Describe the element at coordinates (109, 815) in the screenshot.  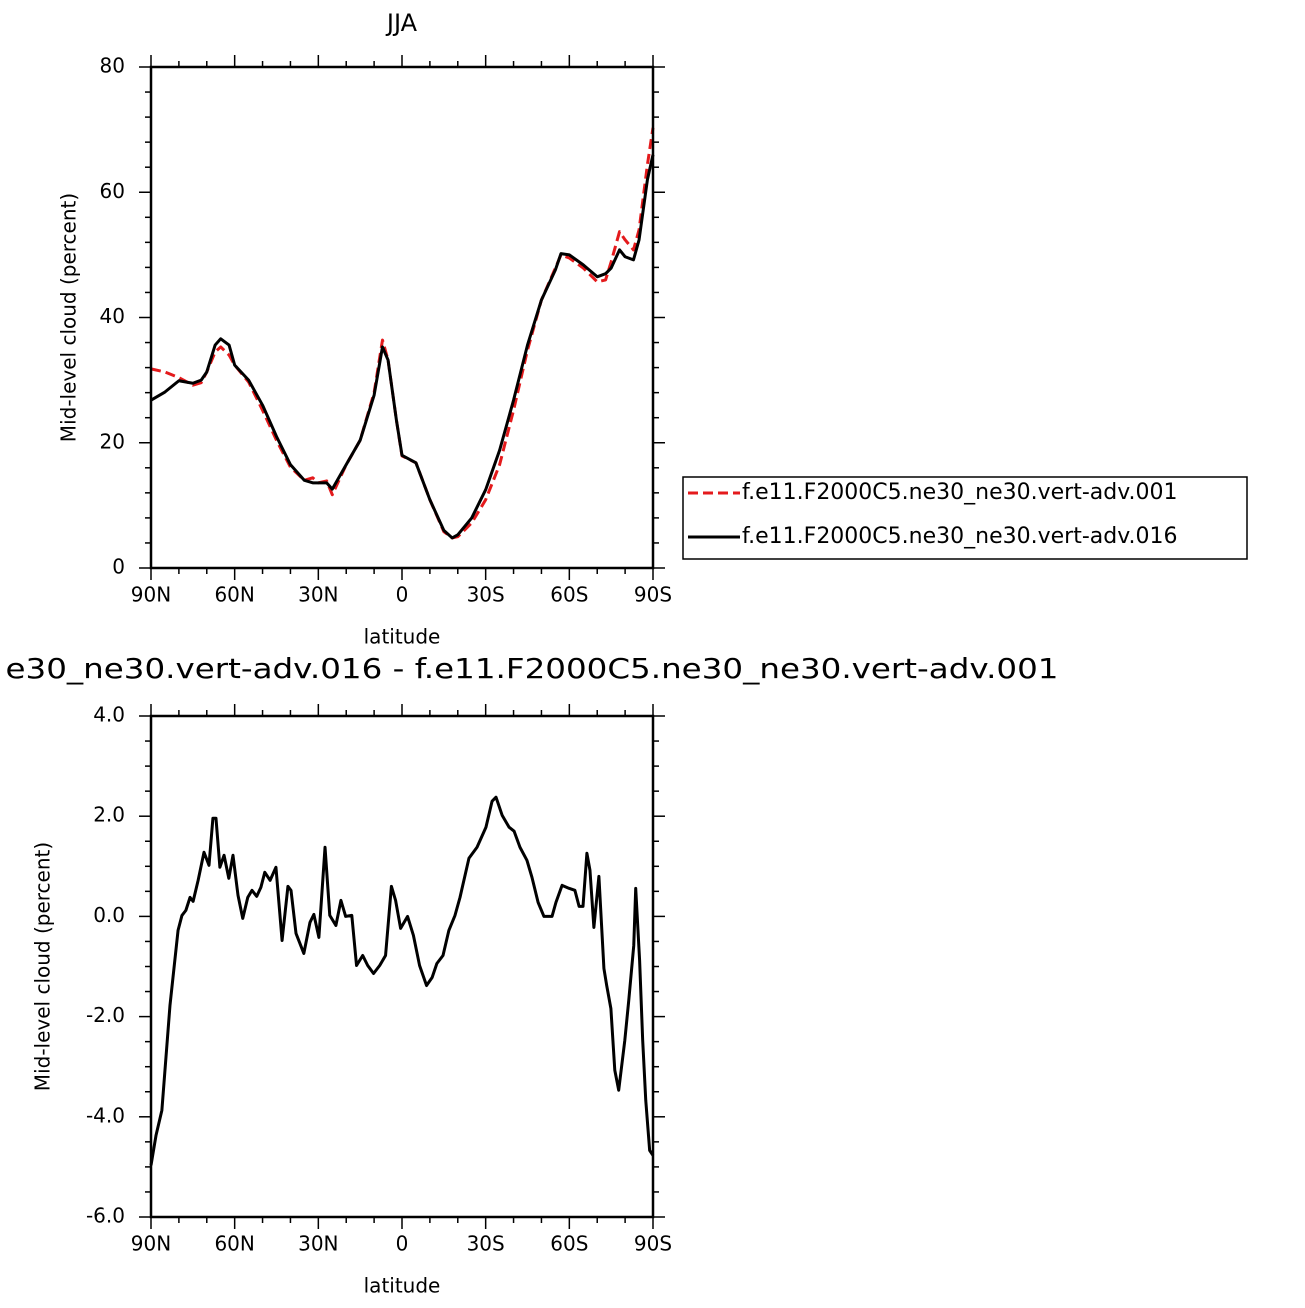
I see `y-tick-label: 2.0` at that location.